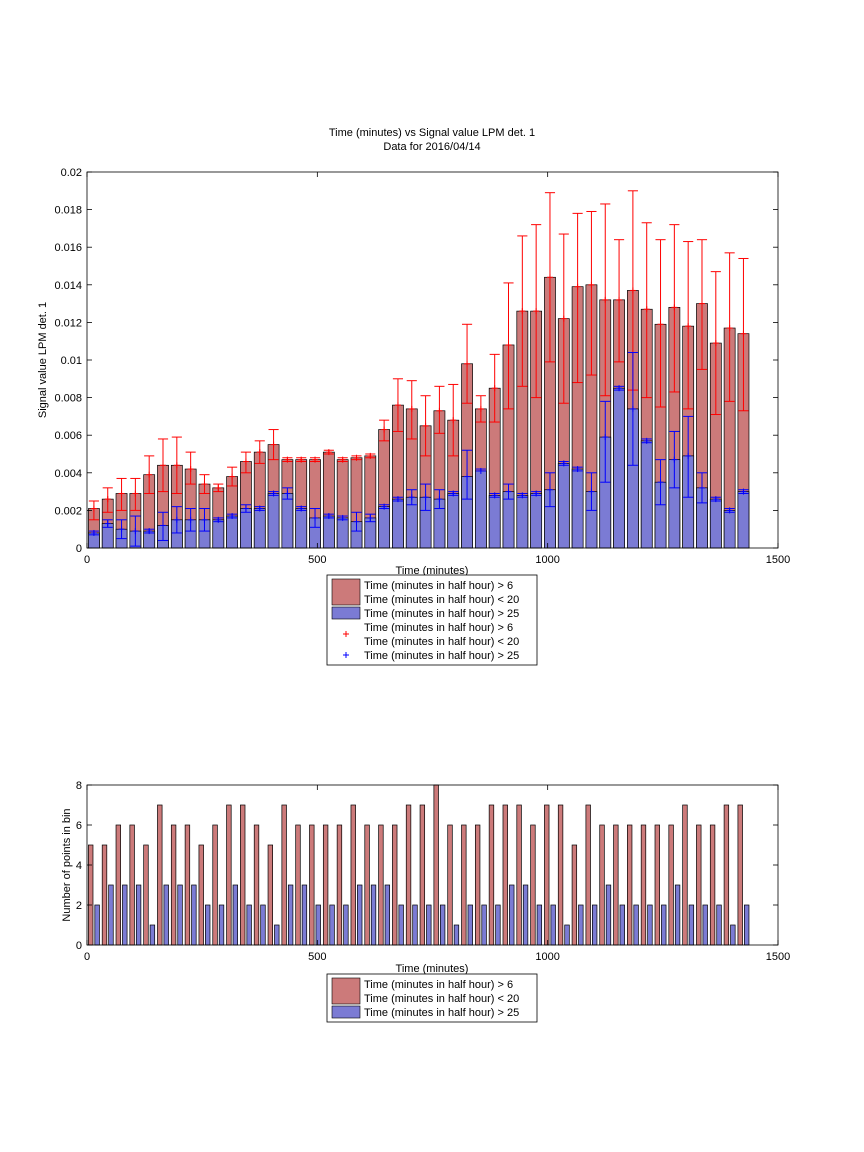  Describe the element at coordinates (547, 560) in the screenshot. I see `x-tick-label: 1000` at that location.